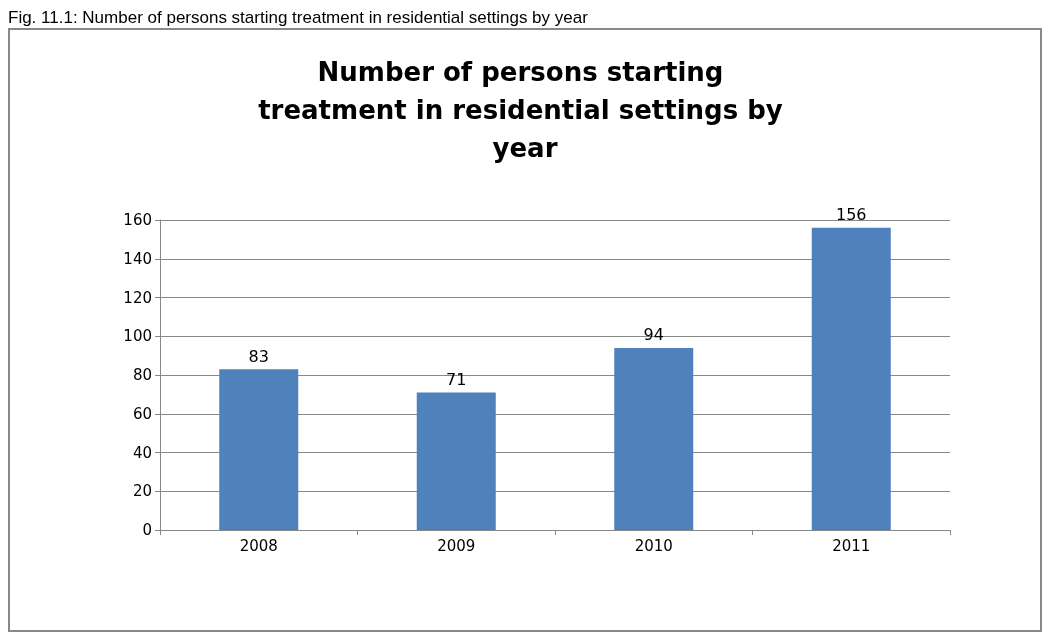 The width and height of the screenshot is (1059, 641). I want to click on y-tick-label: 40, so click(142, 452).